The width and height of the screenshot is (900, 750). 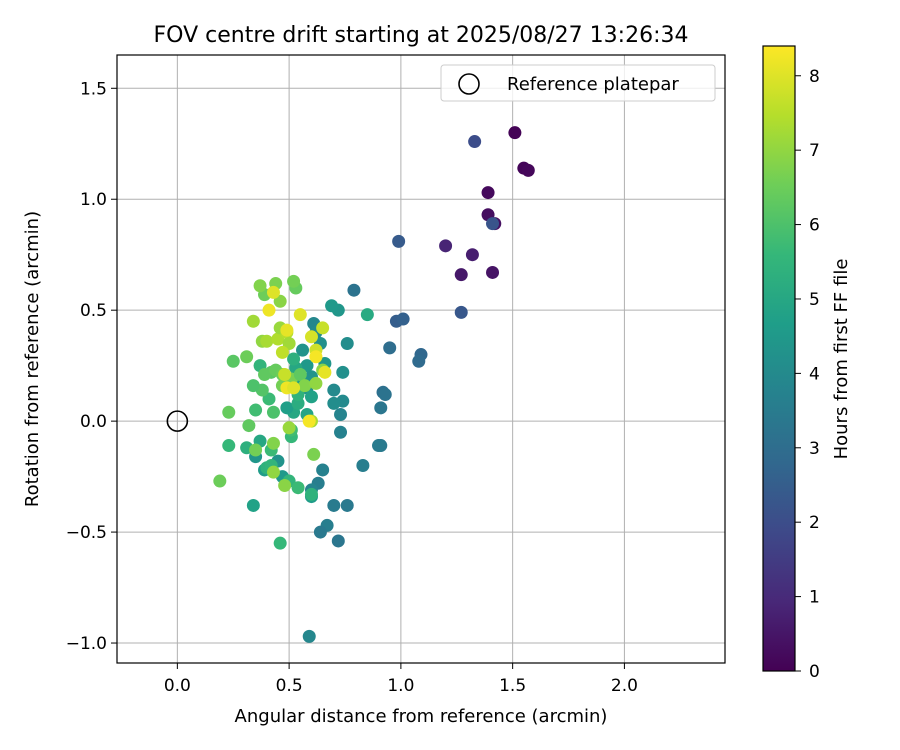 I want to click on colorbar-ticks: 0 1 2 3 4 5 6 7 8, so click(x=807, y=374).